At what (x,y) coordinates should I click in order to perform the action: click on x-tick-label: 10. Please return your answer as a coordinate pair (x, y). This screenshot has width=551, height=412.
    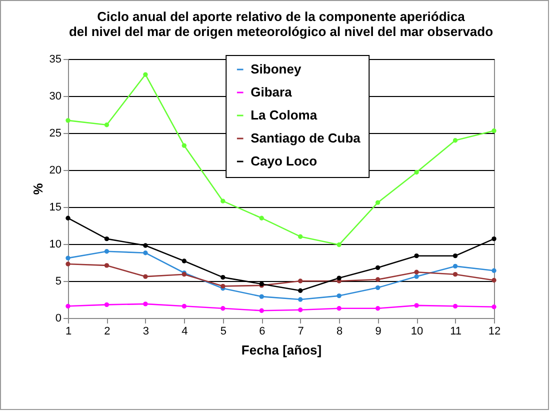
    Looking at the image, I should click on (417, 332).